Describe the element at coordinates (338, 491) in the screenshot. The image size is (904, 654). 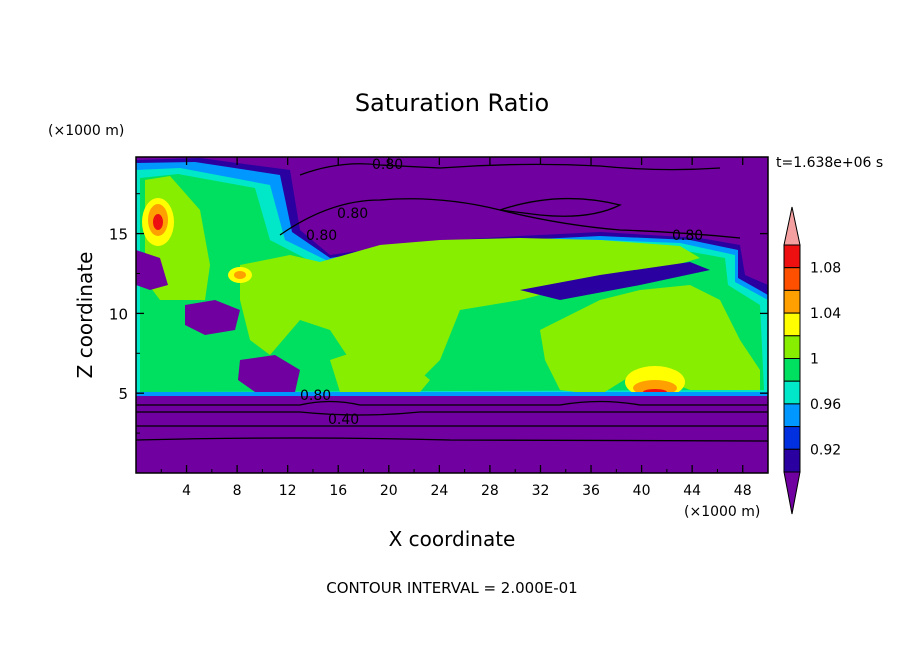
I see `x-tick-label: 16` at that location.